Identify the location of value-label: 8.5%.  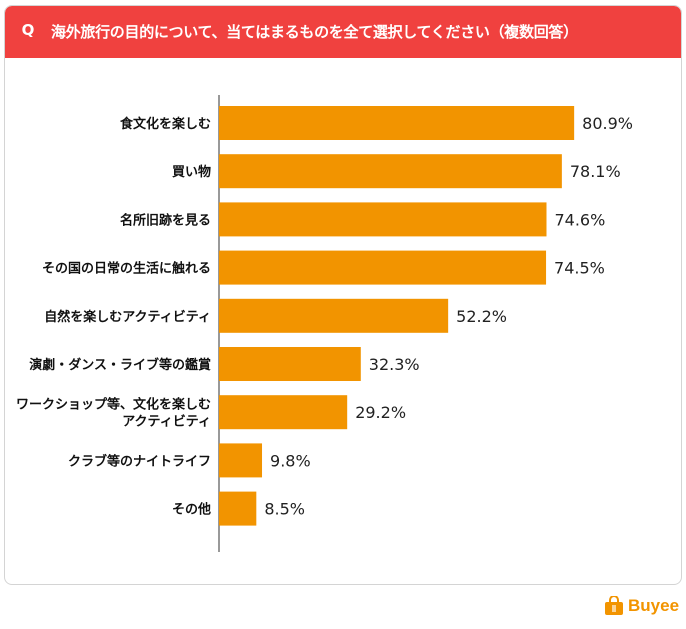
(284, 509).